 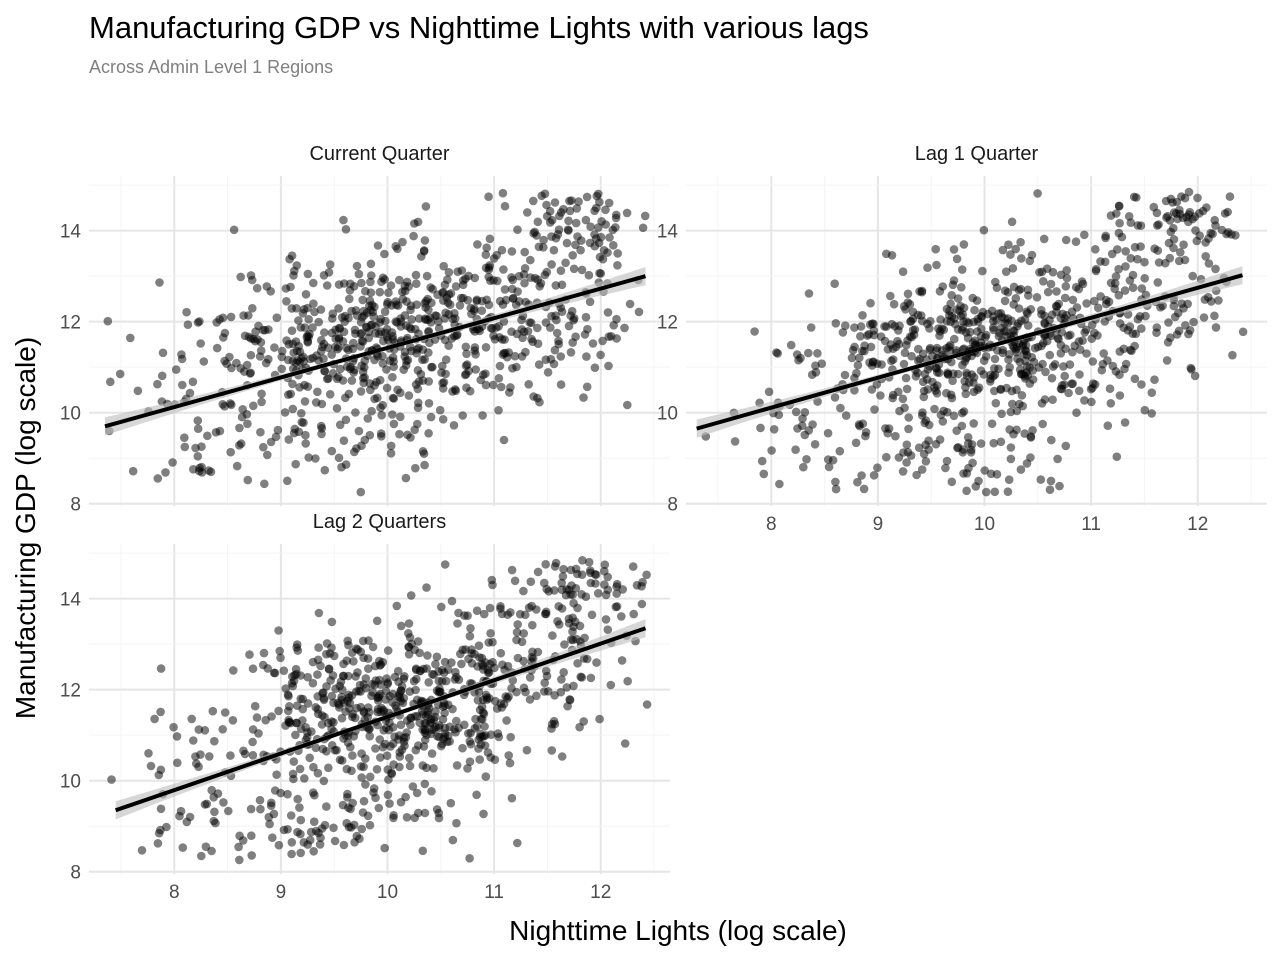 I want to click on y-tick-label: 8, so click(x=672, y=505).